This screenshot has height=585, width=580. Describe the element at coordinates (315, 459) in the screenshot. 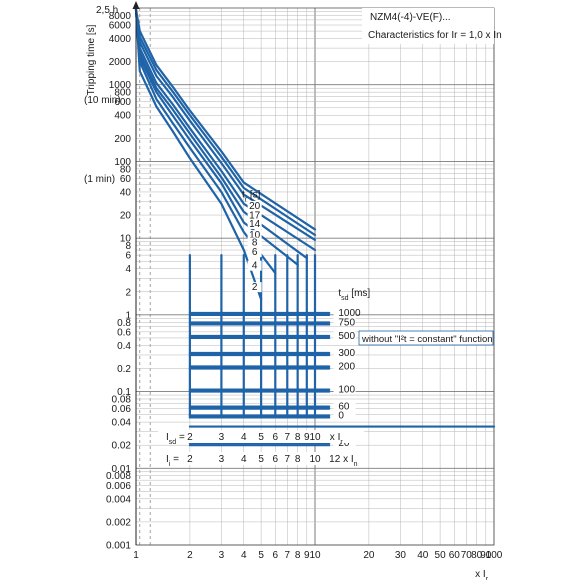

I see `ii-value: 10` at that location.